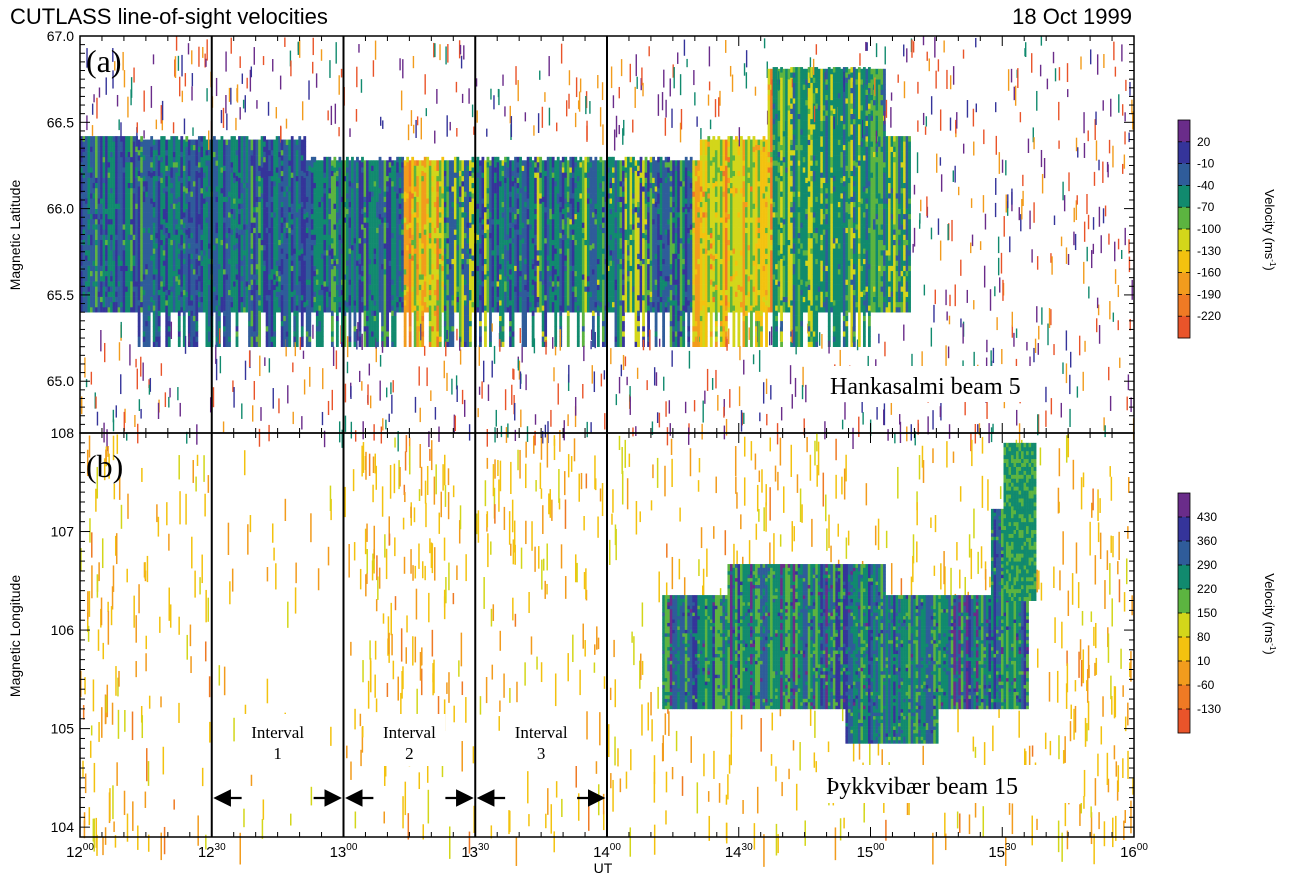  I want to click on panel-a-ytick-label: 67.0, so click(60, 36).